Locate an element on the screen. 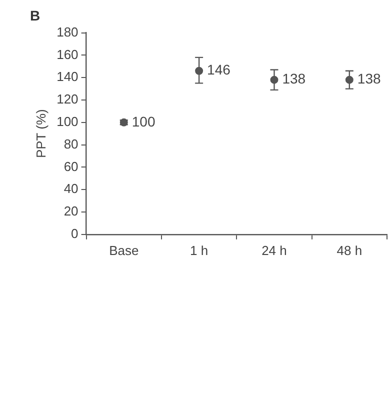  y-tick-label: 180 is located at coordinates (67, 32).